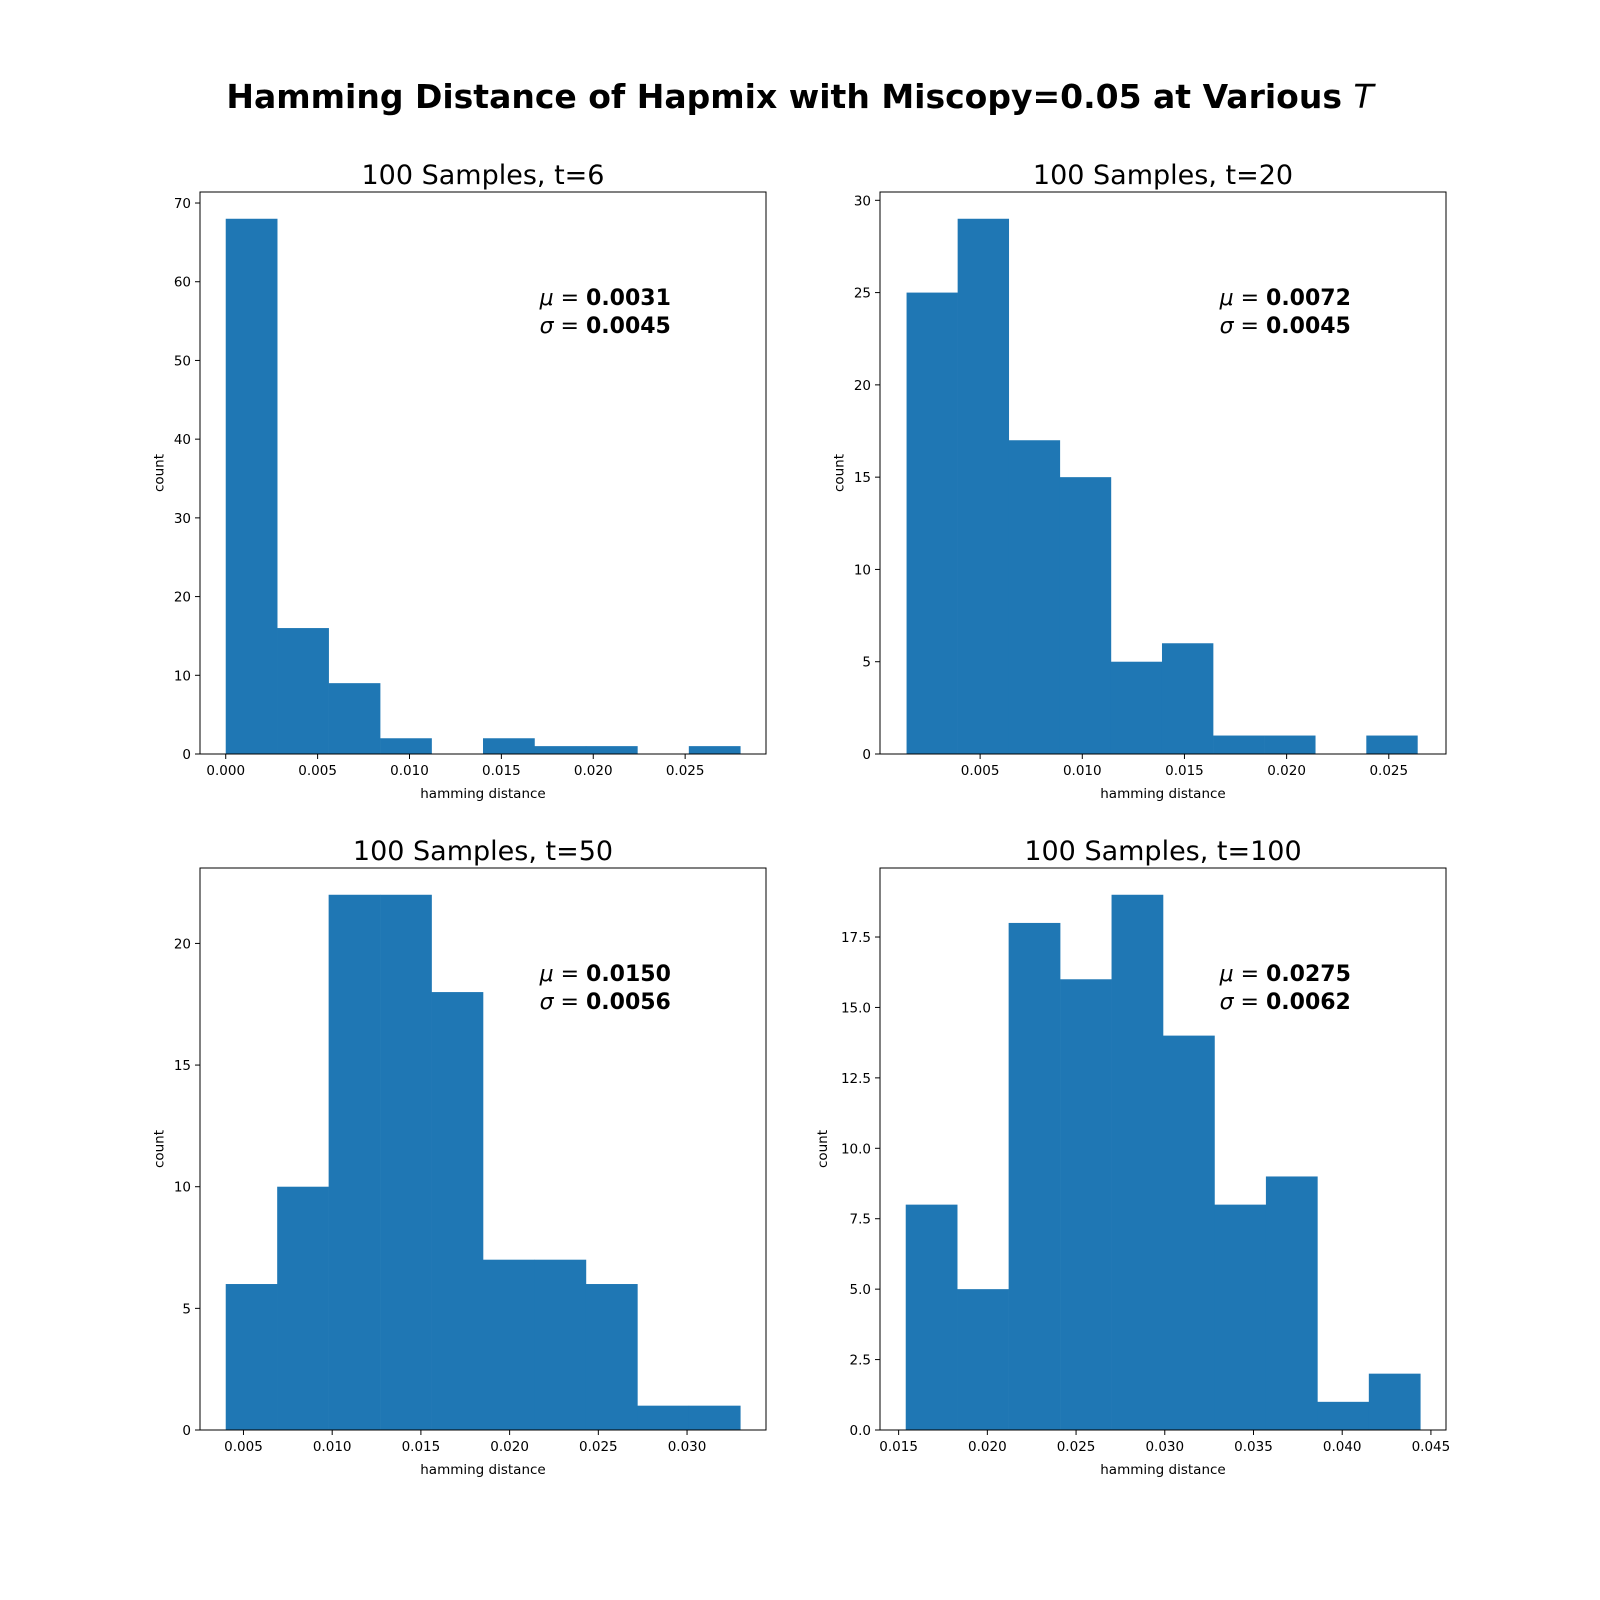 The width and height of the screenshot is (1600, 1600). Describe the element at coordinates (1308, 974) in the screenshot. I see `mu-value: 0.0275` at that location.